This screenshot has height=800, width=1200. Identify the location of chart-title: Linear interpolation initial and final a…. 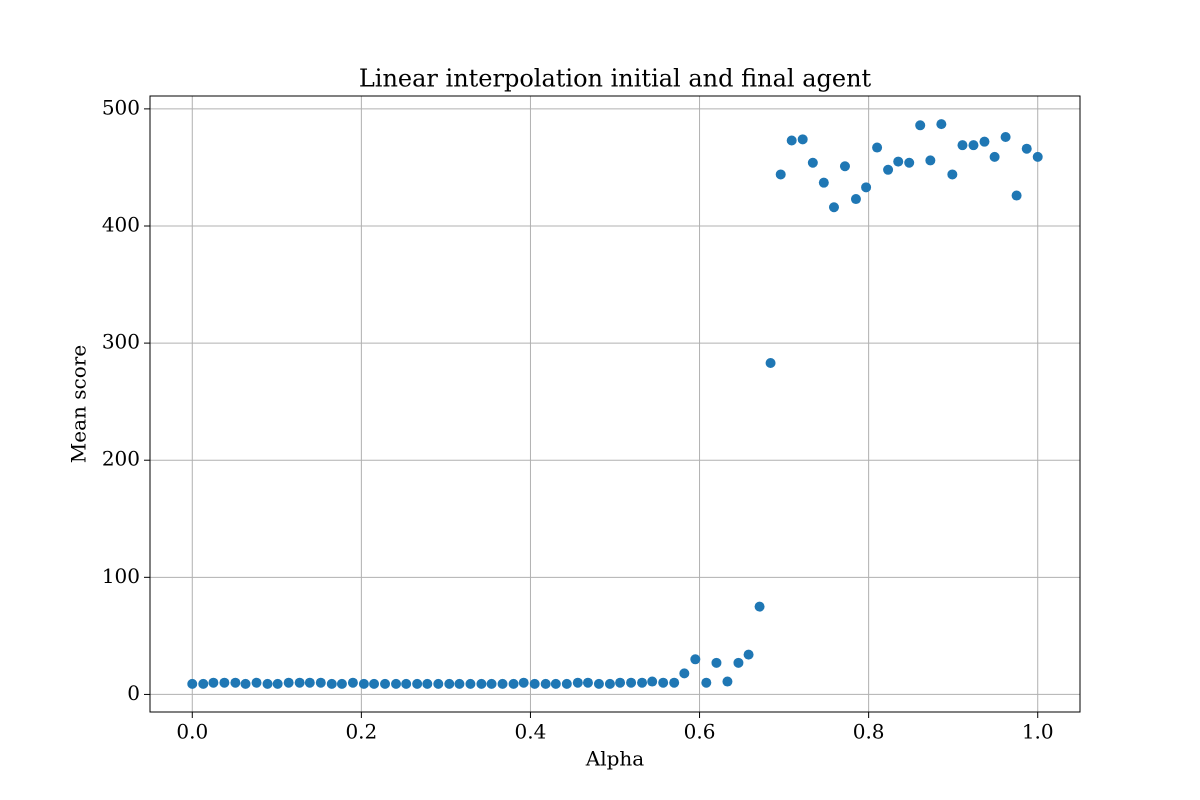
(615, 79).